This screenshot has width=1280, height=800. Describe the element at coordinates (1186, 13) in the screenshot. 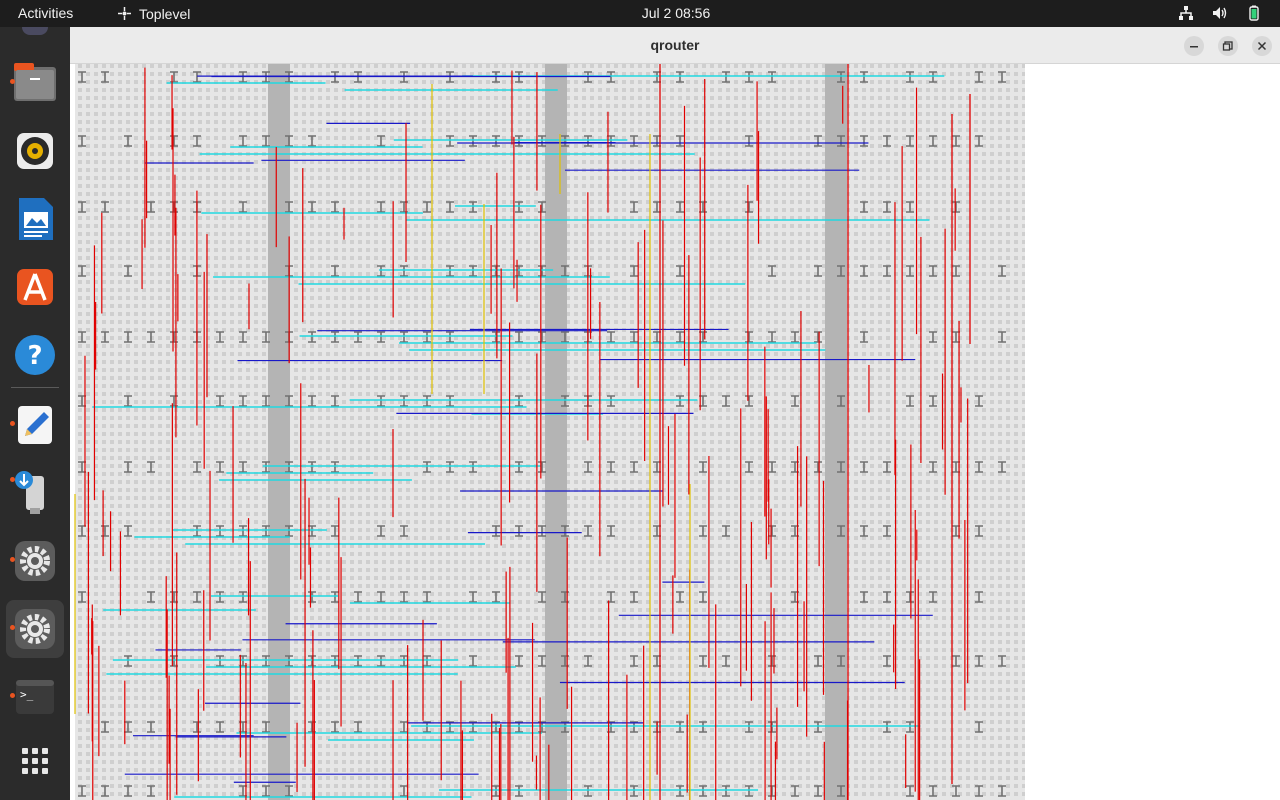

I see `network-icon` at that location.